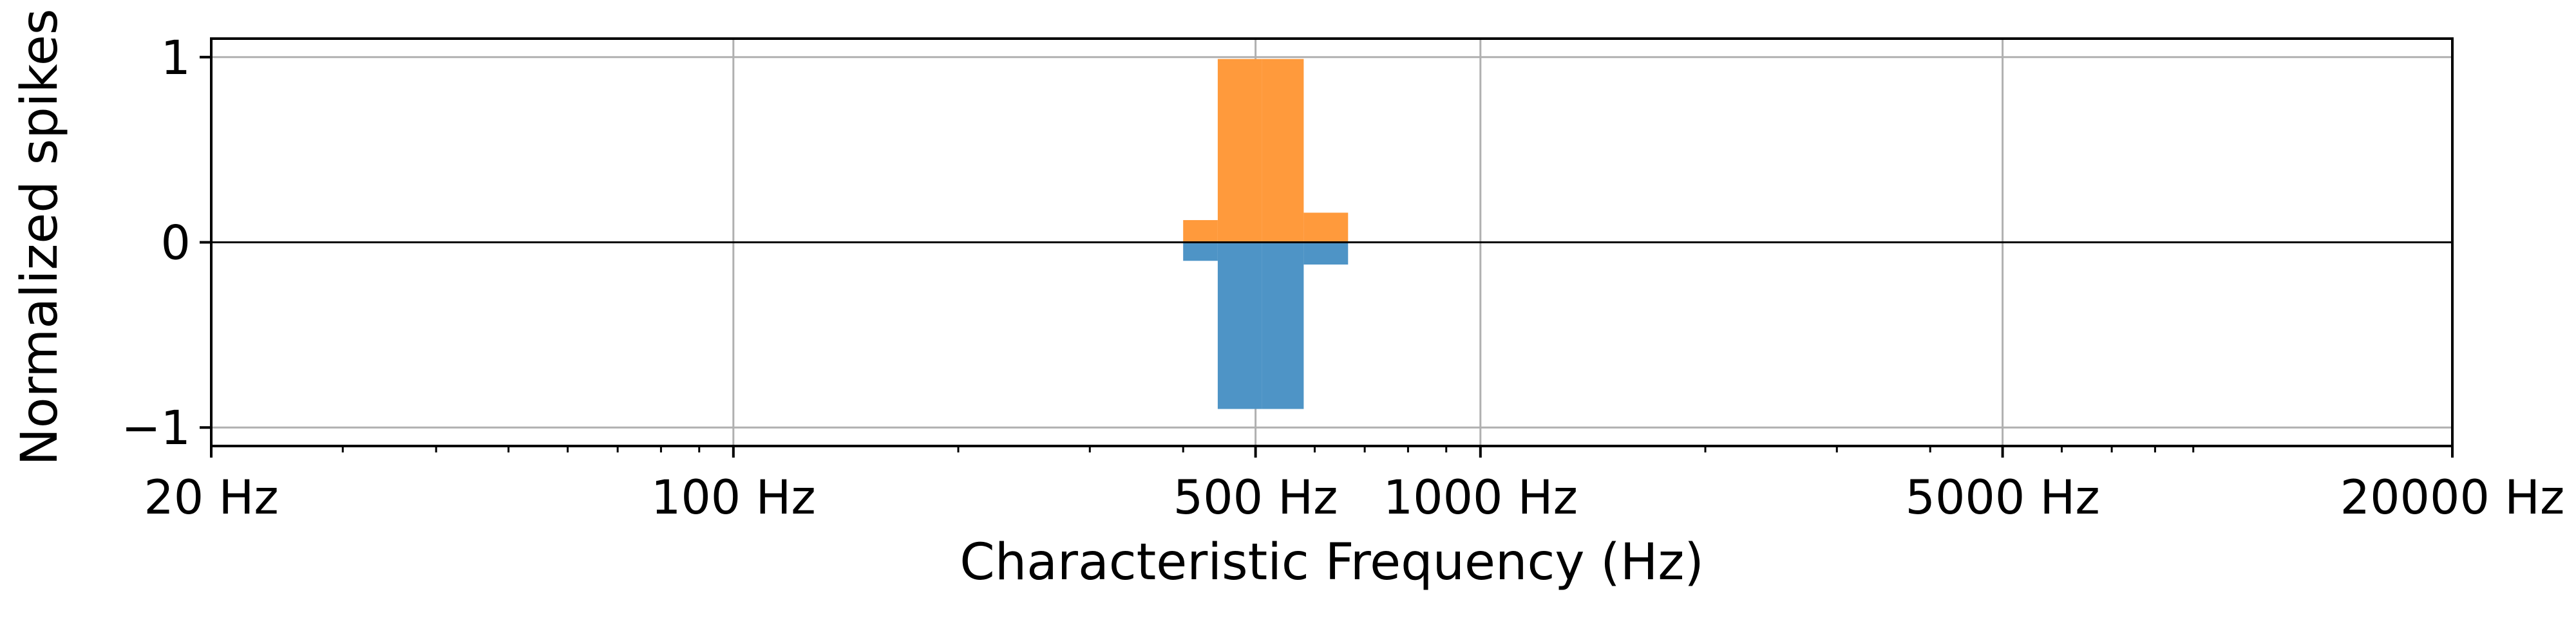 The image size is (2576, 623). I want to click on x-tick-label: 5000 Hz, so click(2003, 497).